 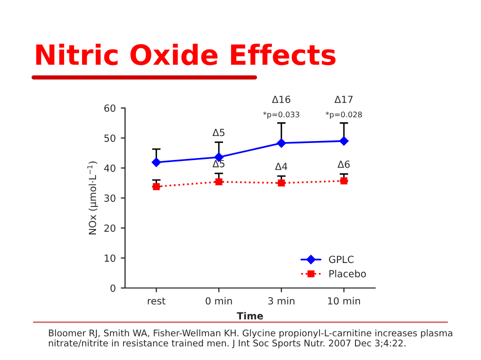 I want to click on annotation: Δ4, so click(x=281, y=166).